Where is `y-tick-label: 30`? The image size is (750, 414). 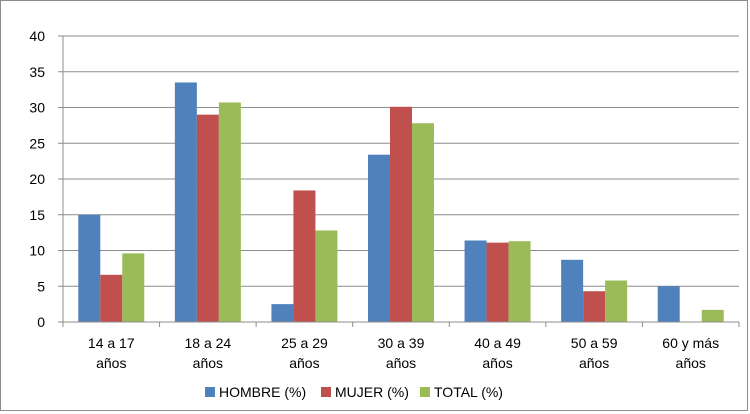
y-tick-label: 30 is located at coordinates (37, 108).